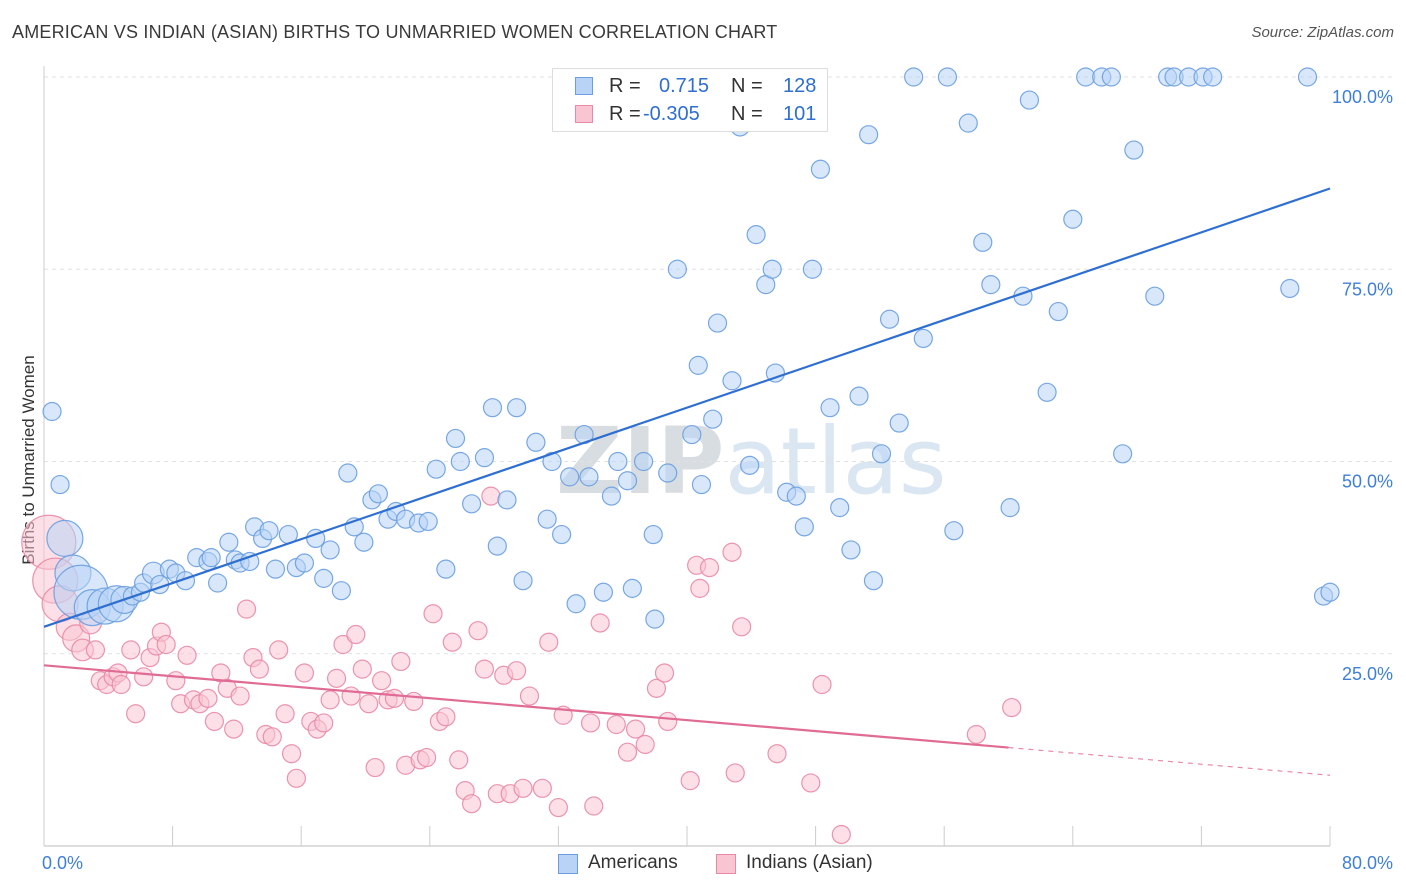  What do you see at coordinates (625, 86) in the screenshot?
I see `legend-r-label: R =` at bounding box center [625, 86].